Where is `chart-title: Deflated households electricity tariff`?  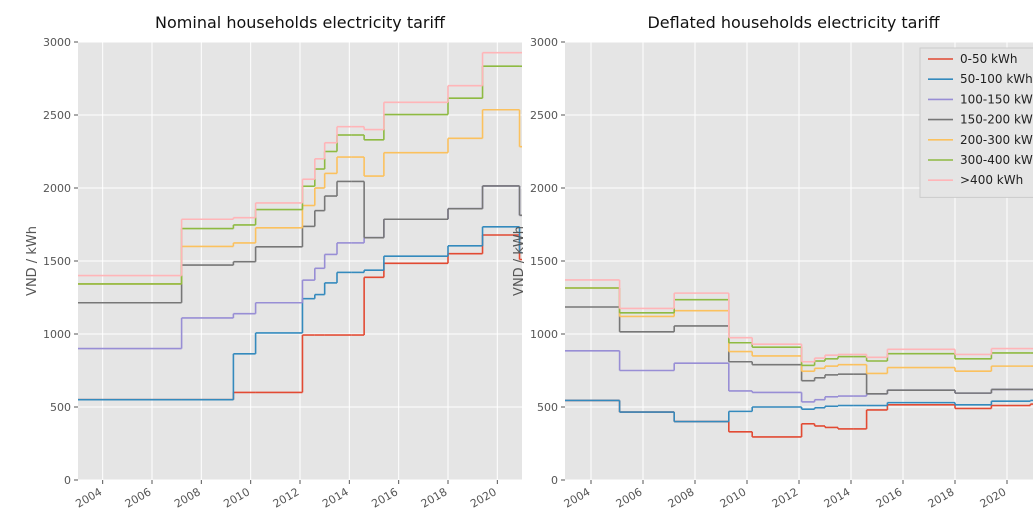 chart-title: Deflated households electricity tariff is located at coordinates (793, 22).